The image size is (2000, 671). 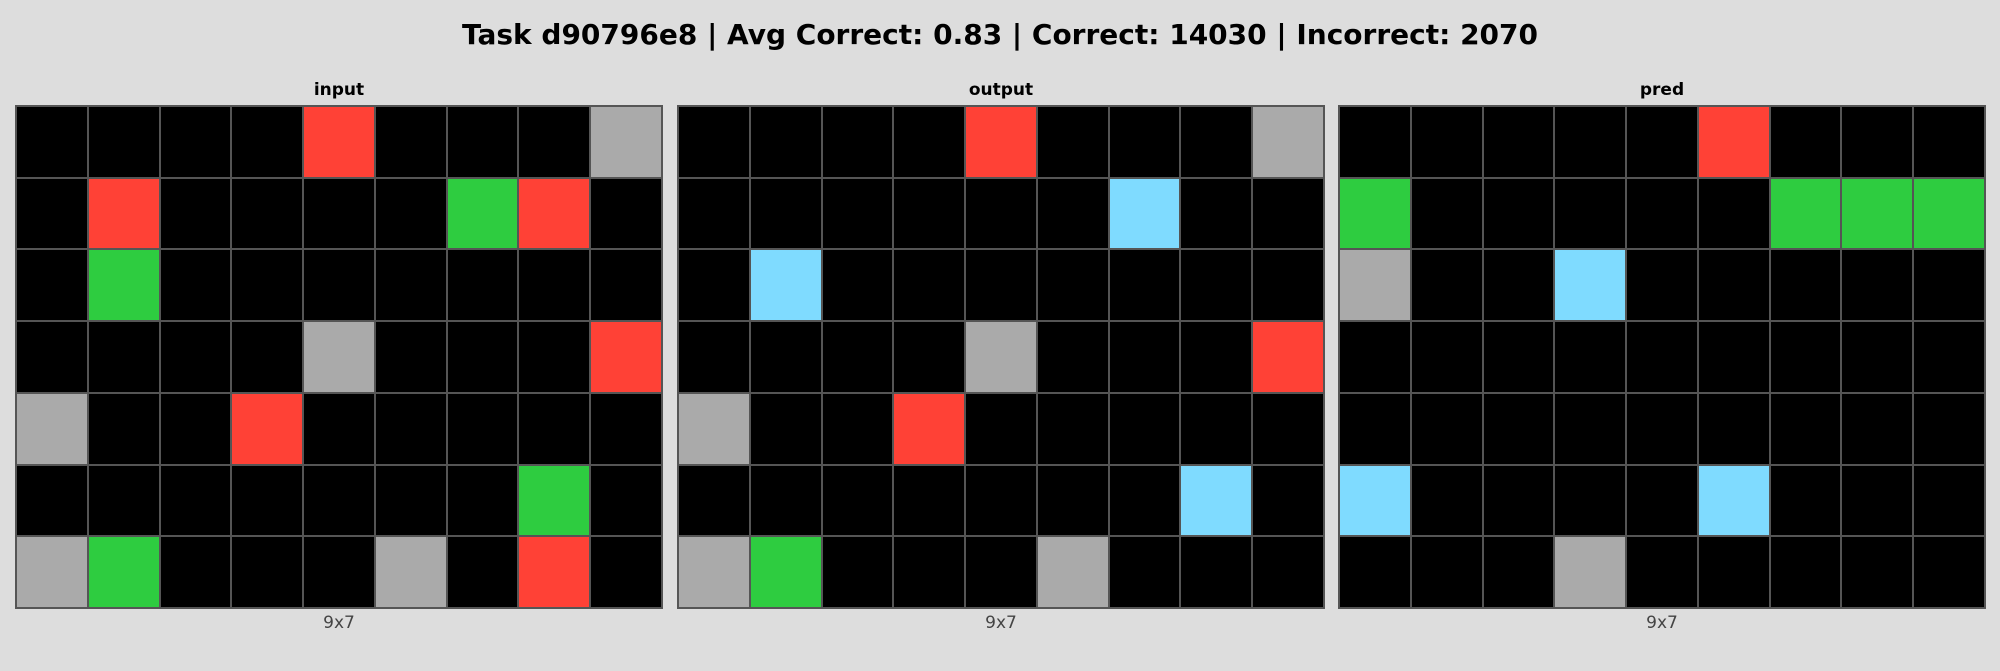 I want to click on grid-dimensions: 9x7, so click(x=339, y=623).